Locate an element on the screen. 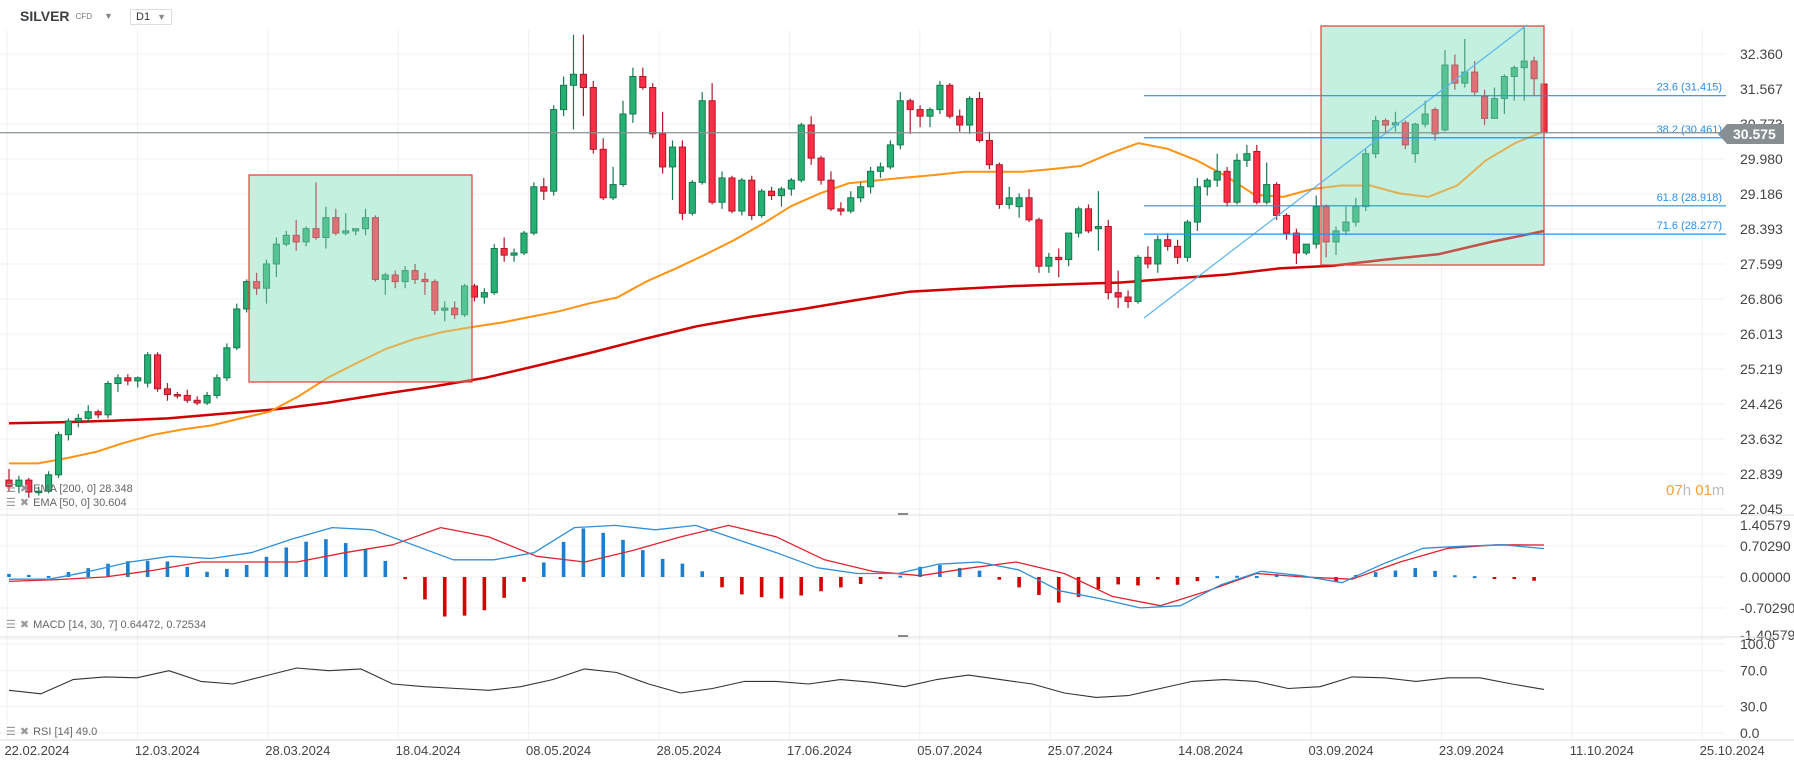 The width and height of the screenshot is (1794, 770). rsi-tick-label: 70.0 is located at coordinates (1753, 671).